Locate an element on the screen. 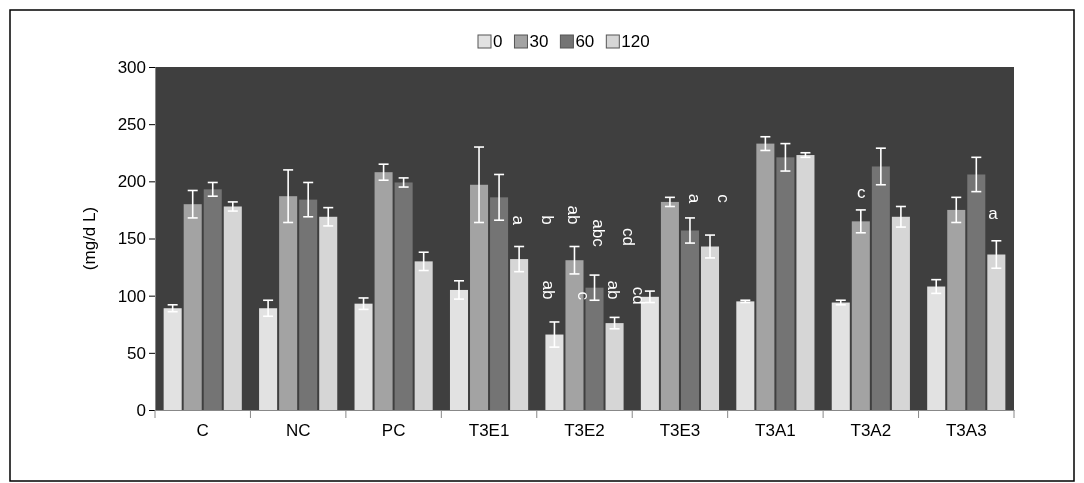 The image size is (1084, 483). y-tick-label: 50 is located at coordinates (136, 353).